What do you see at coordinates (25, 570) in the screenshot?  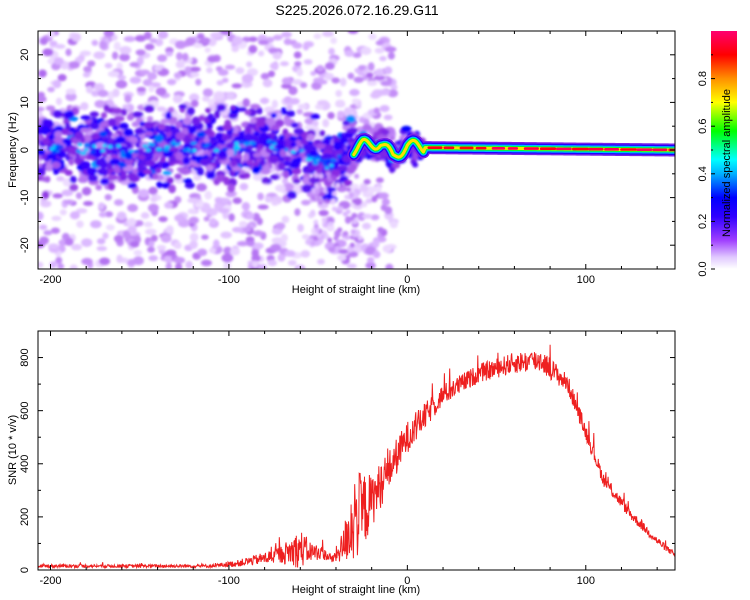 I see `y-tick-label: 0` at bounding box center [25, 570].